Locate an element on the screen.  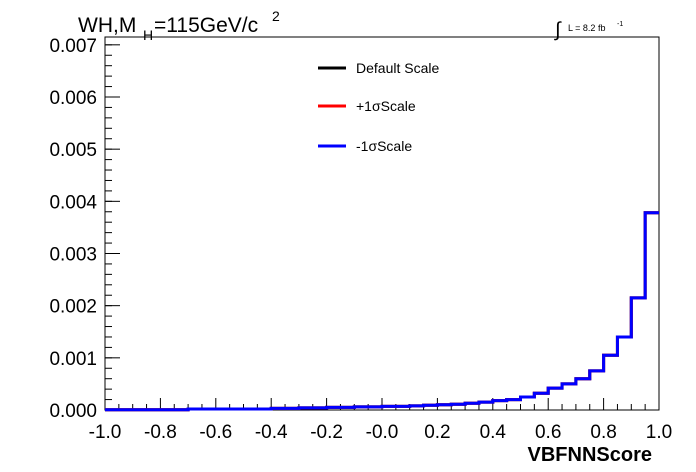
x-tick-label: 1.0 is located at coordinates (659, 432).